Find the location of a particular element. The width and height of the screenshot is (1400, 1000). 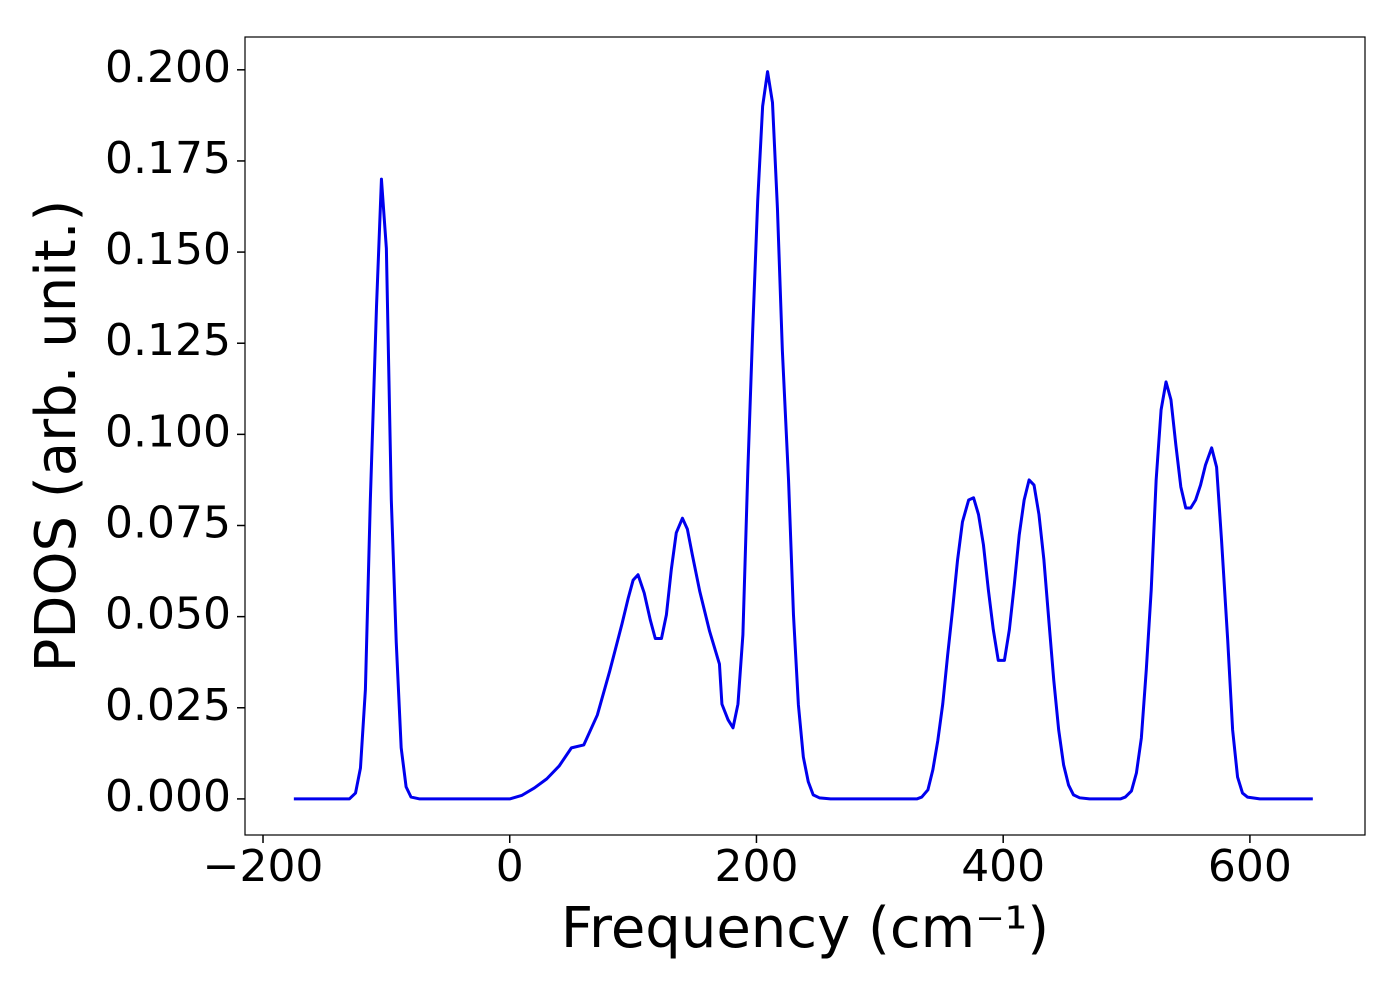

x-tick-label: 200 is located at coordinates (756, 866).